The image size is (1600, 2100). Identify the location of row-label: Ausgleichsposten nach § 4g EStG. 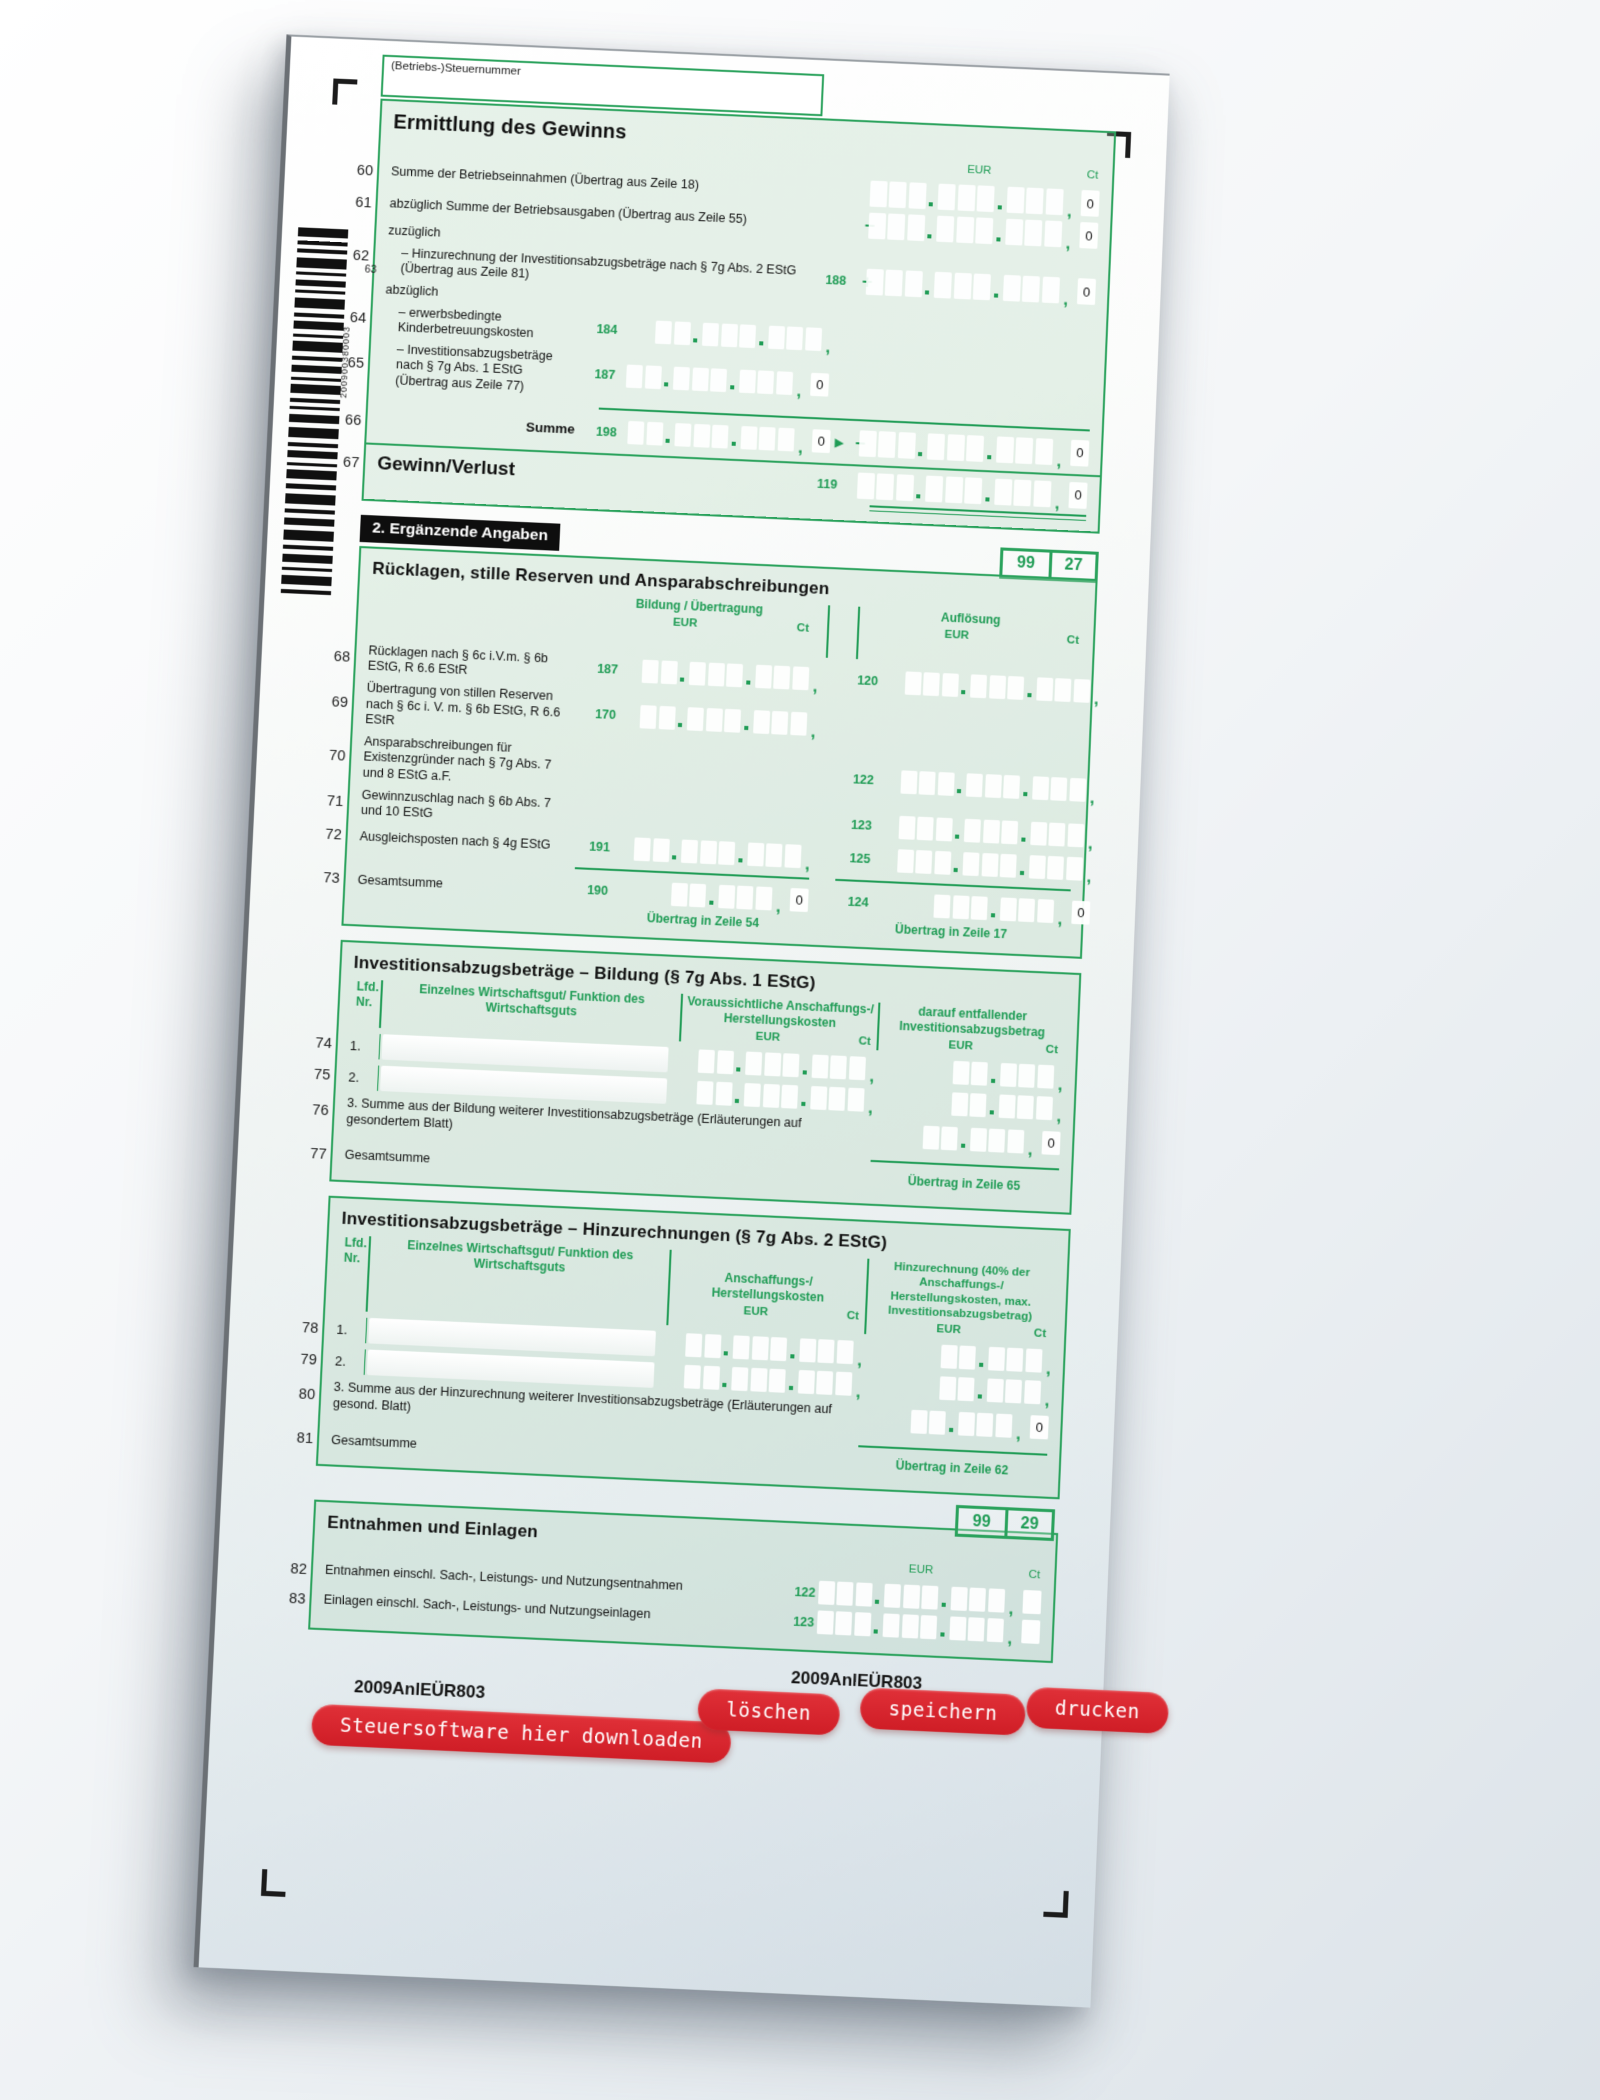
(455, 840).